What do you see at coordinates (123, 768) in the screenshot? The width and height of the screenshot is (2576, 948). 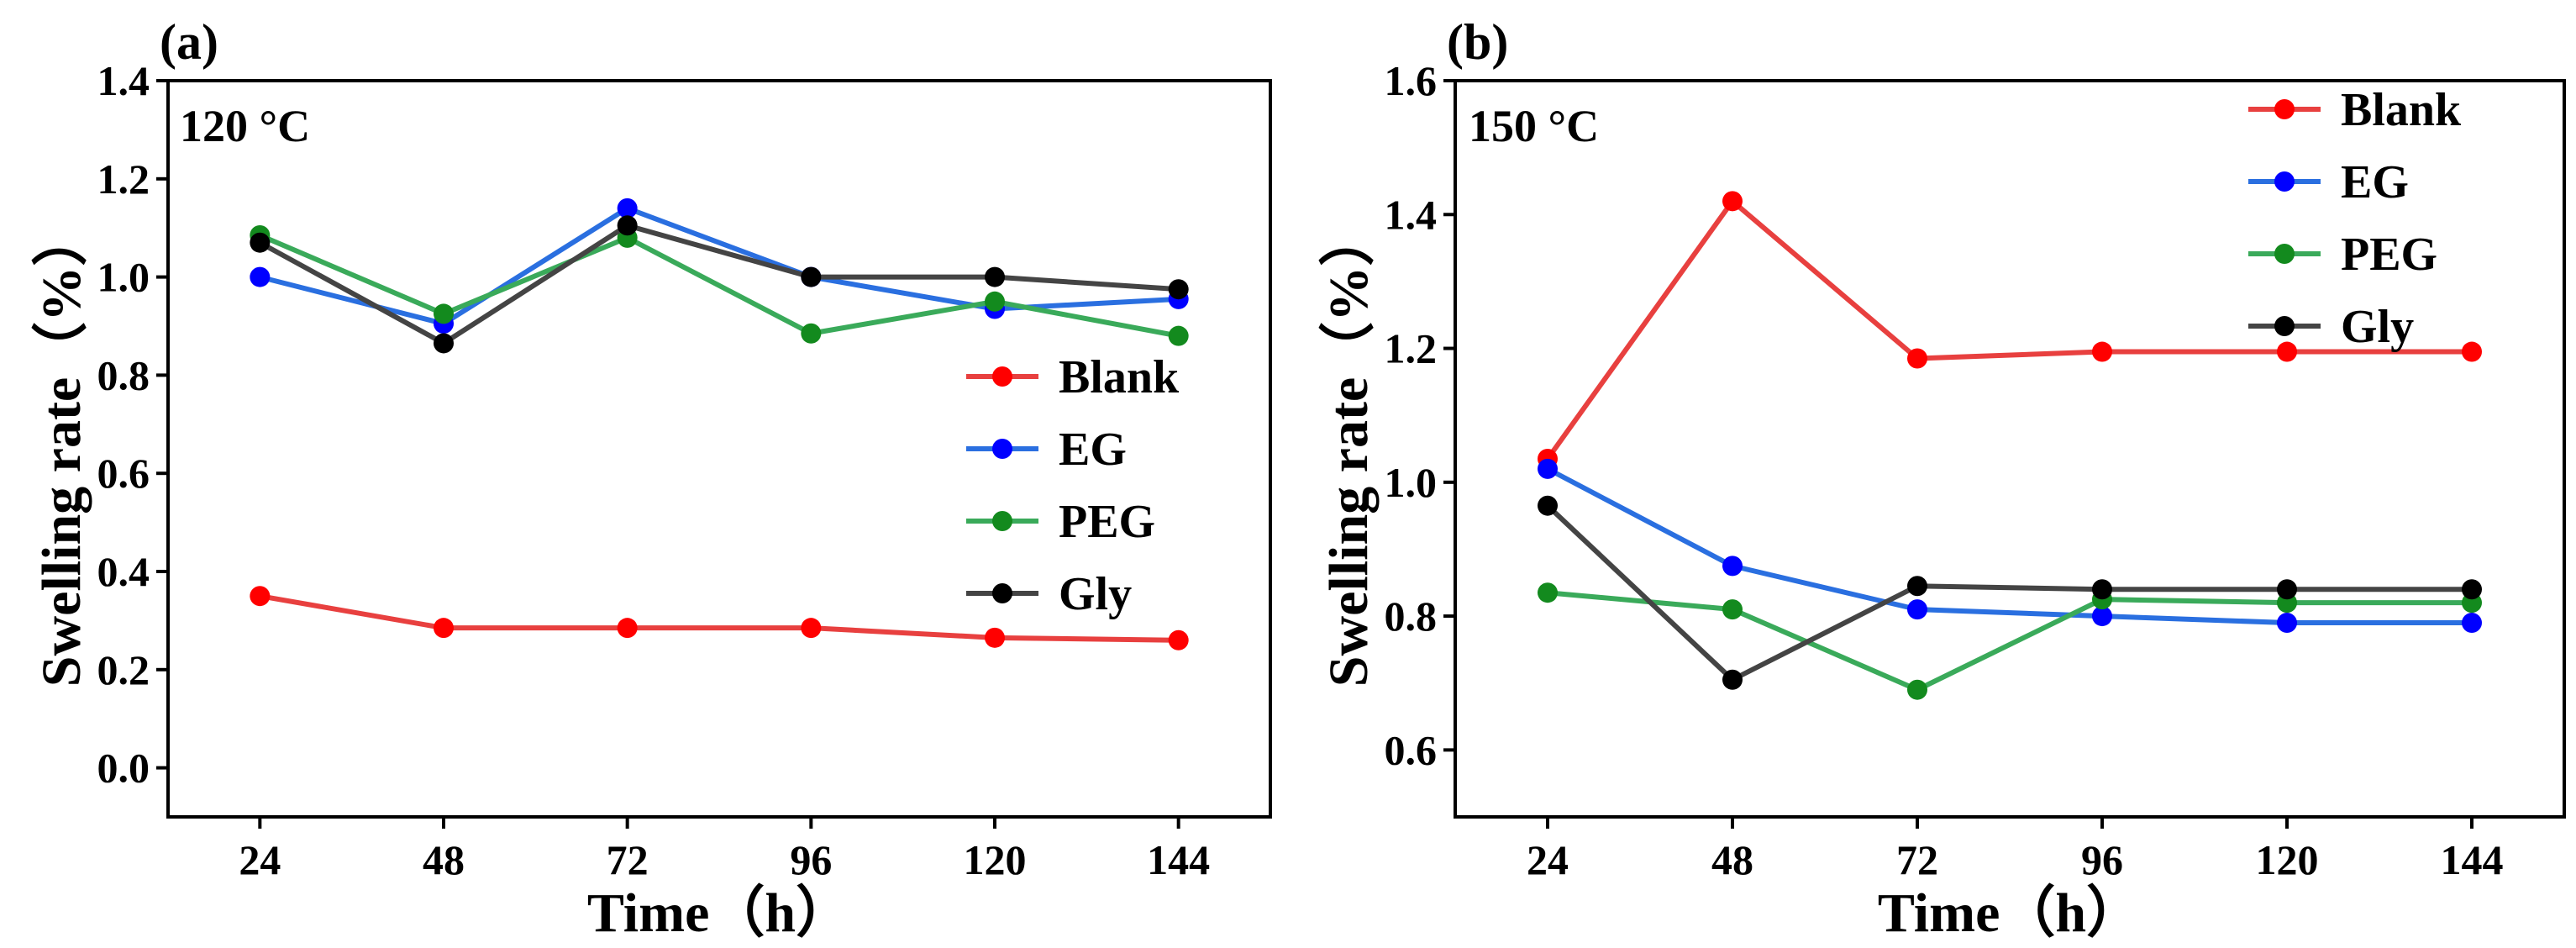 I see `y-tick-label: 0.0` at bounding box center [123, 768].